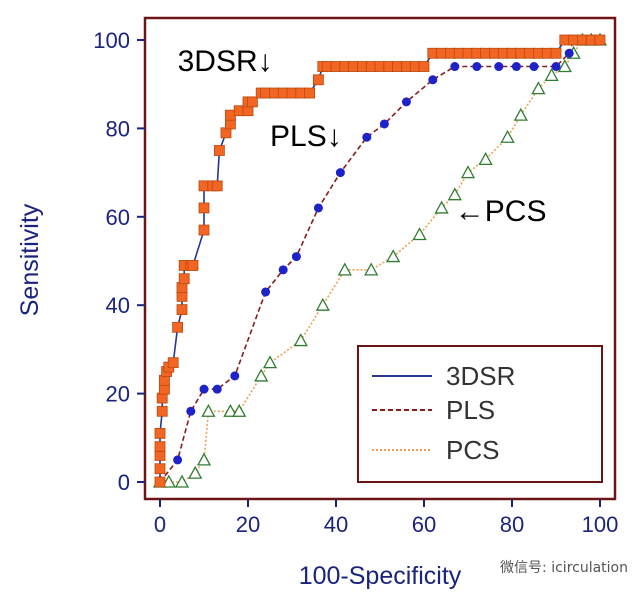 This screenshot has height=596, width=640. Describe the element at coordinates (225, 61) in the screenshot. I see `annotation-0: 3DSR↓` at that location.